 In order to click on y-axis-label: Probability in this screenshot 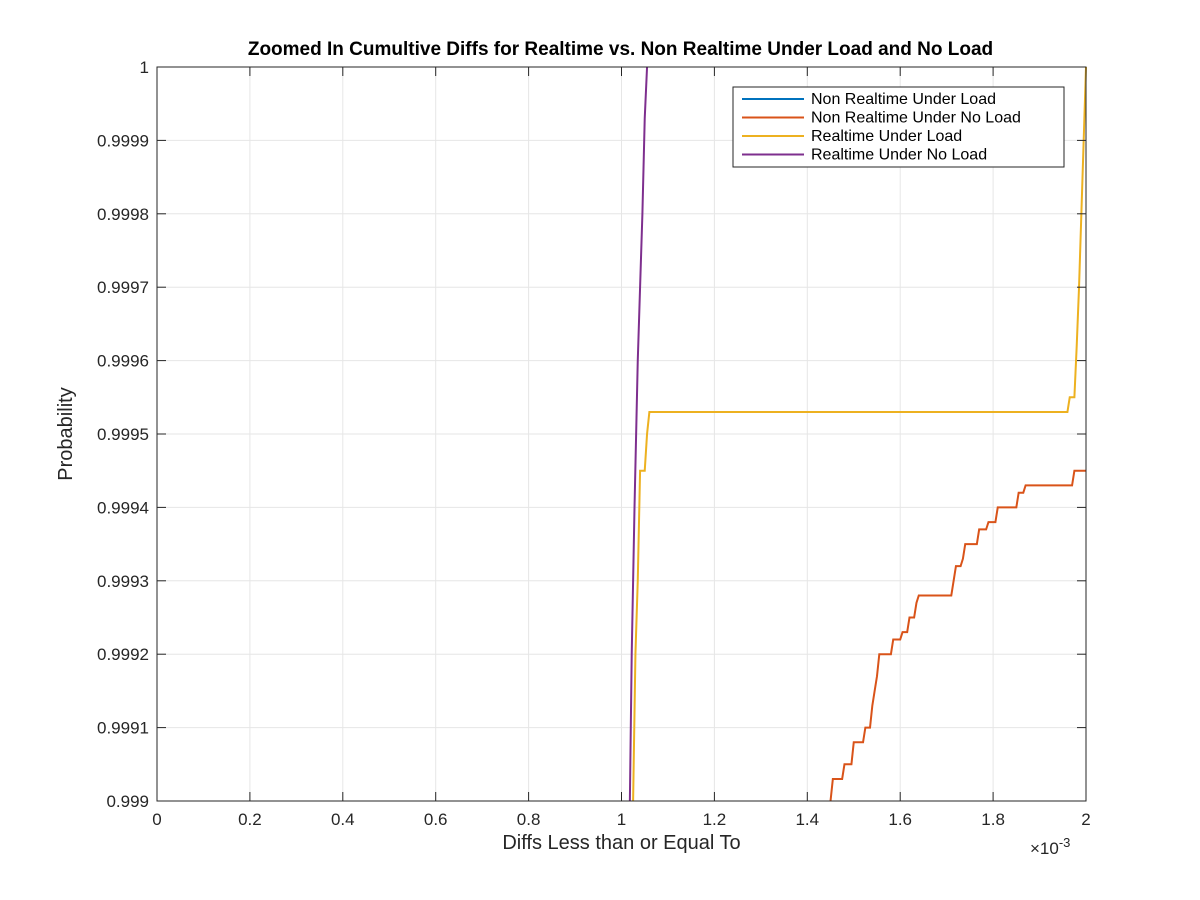, I will do `click(66, 433)`.